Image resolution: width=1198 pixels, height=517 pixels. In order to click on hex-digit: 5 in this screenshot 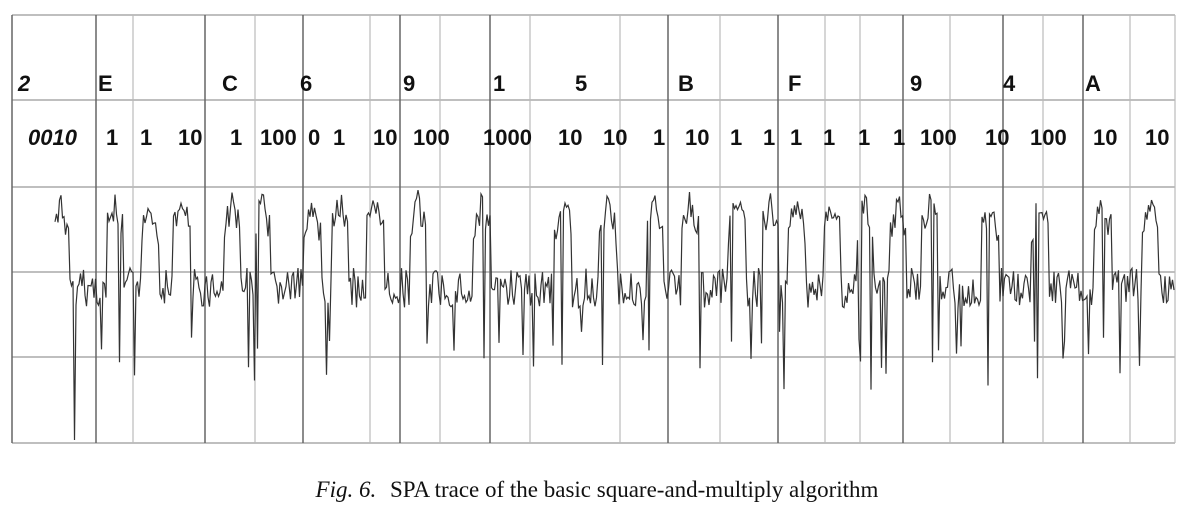, I will do `click(581, 83)`.